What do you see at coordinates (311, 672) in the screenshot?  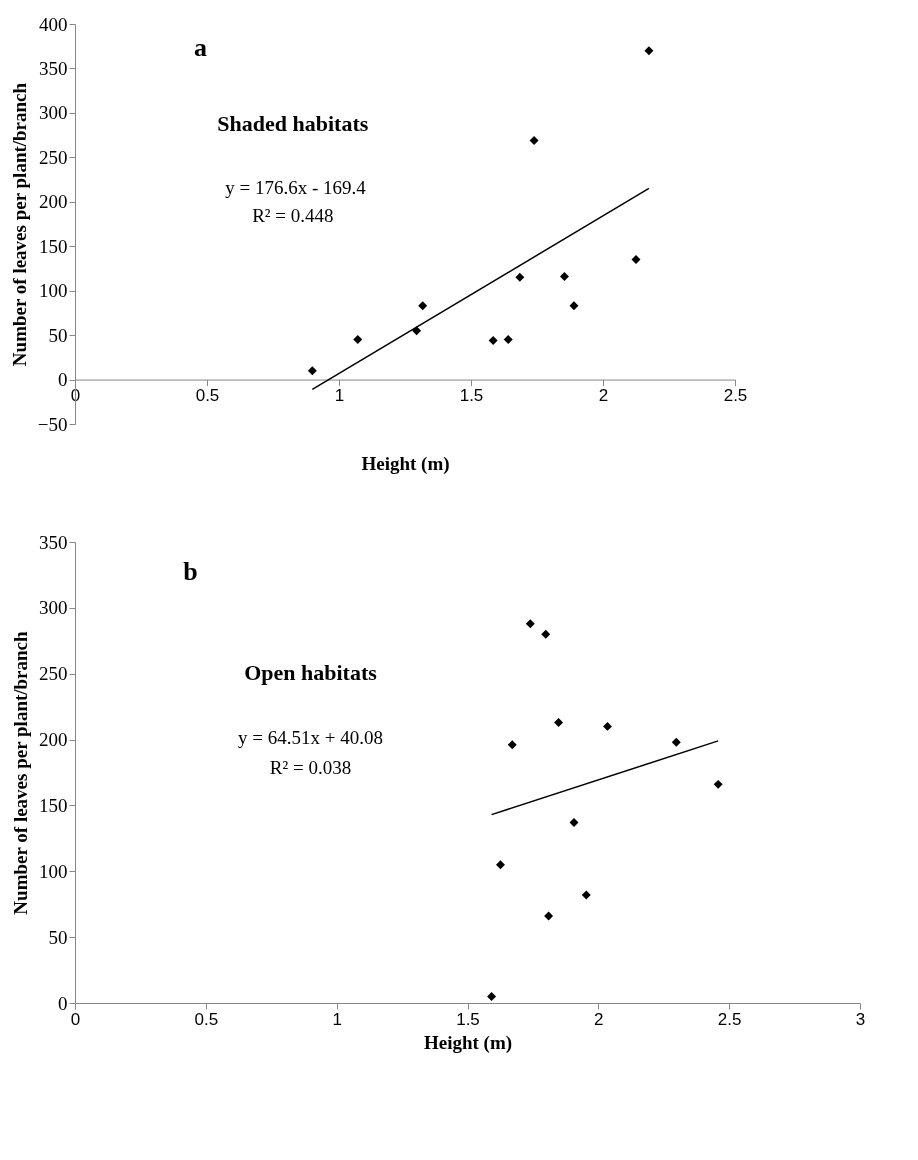 I see `annotation: Open habitats` at bounding box center [311, 672].